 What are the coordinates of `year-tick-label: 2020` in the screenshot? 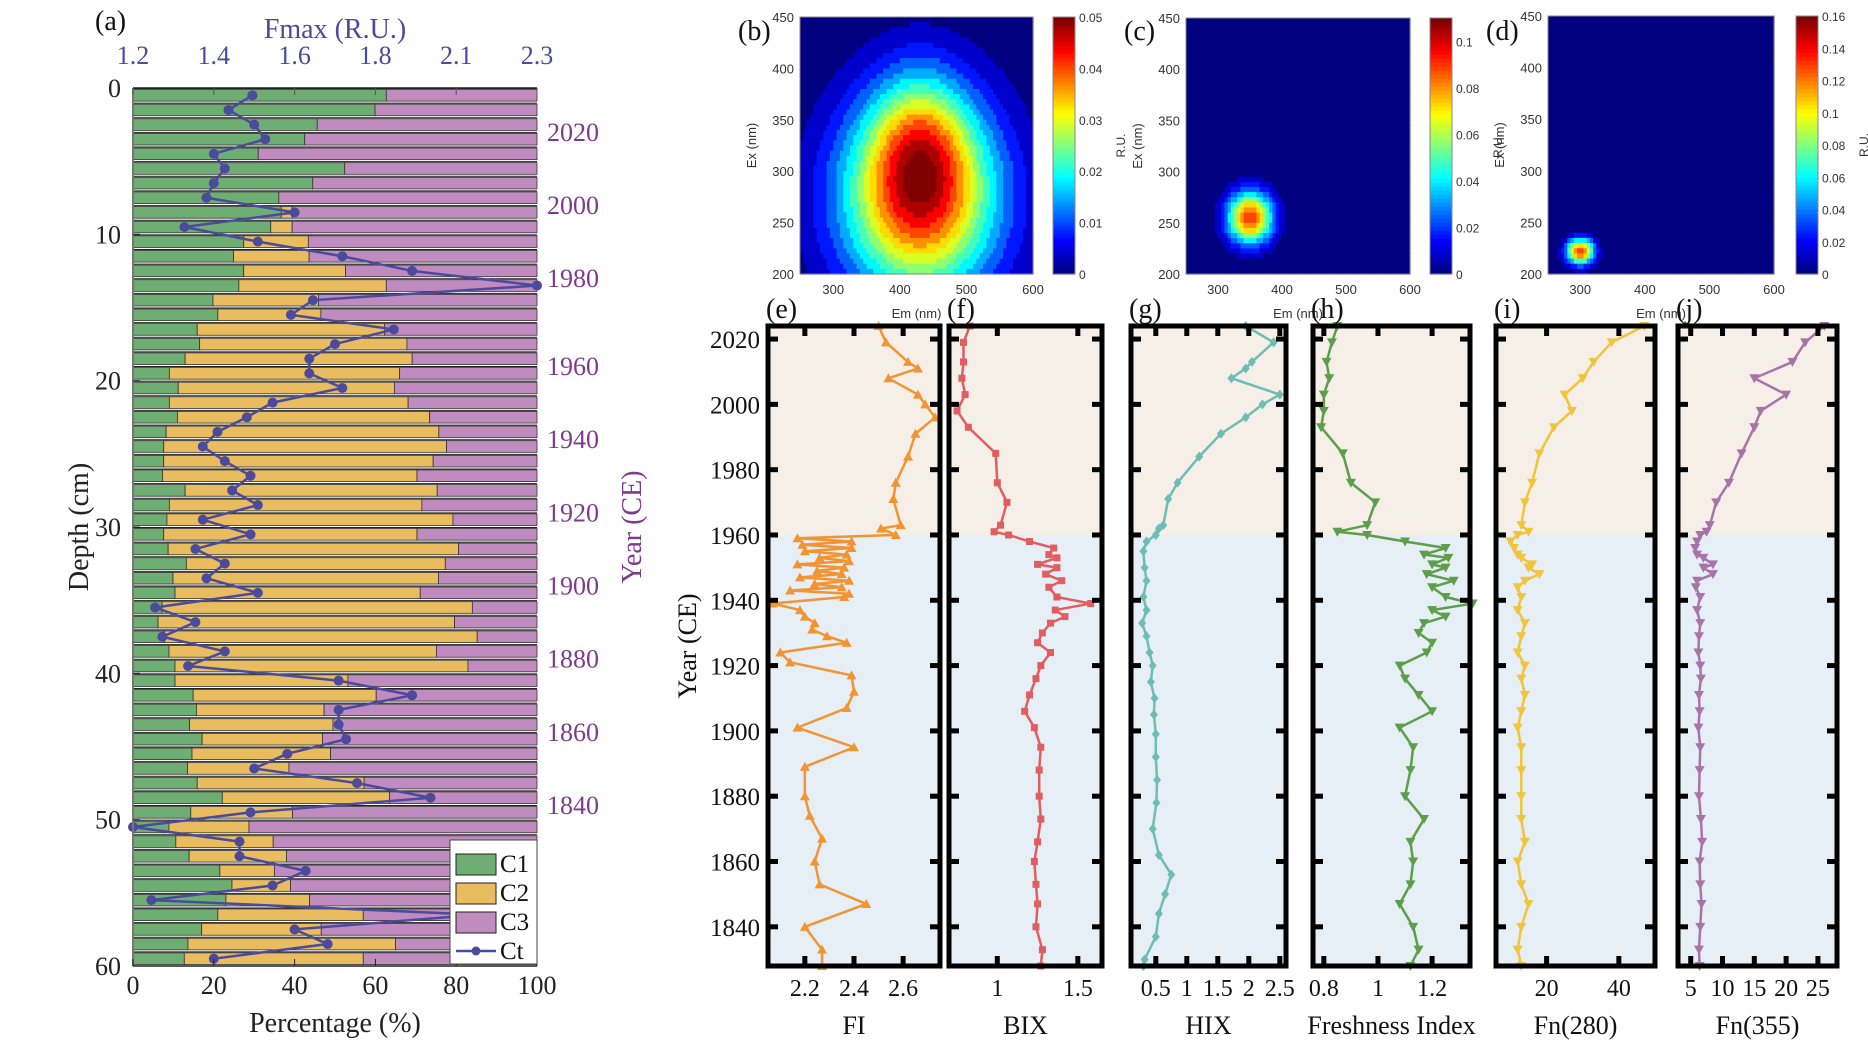 It's located at (573, 132).